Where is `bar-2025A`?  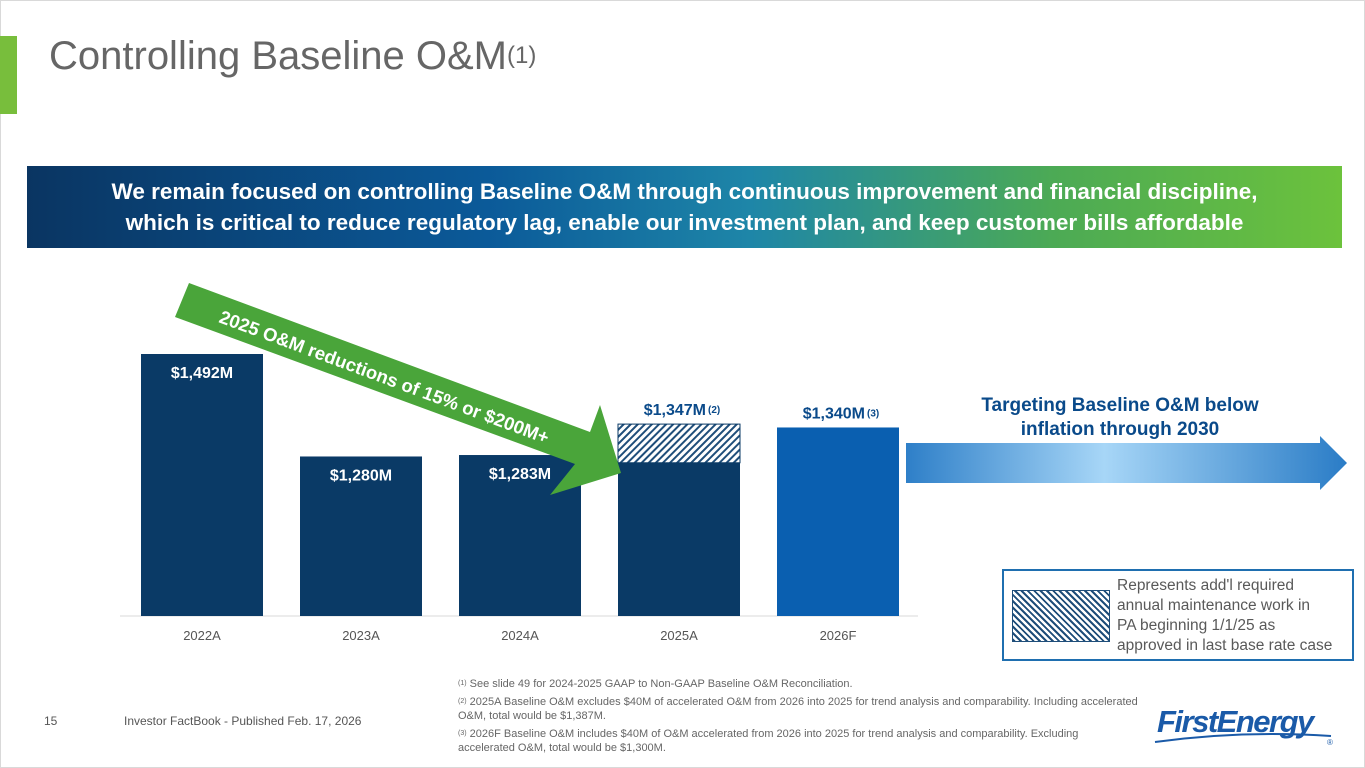
bar-2025A is located at coordinates (679, 539).